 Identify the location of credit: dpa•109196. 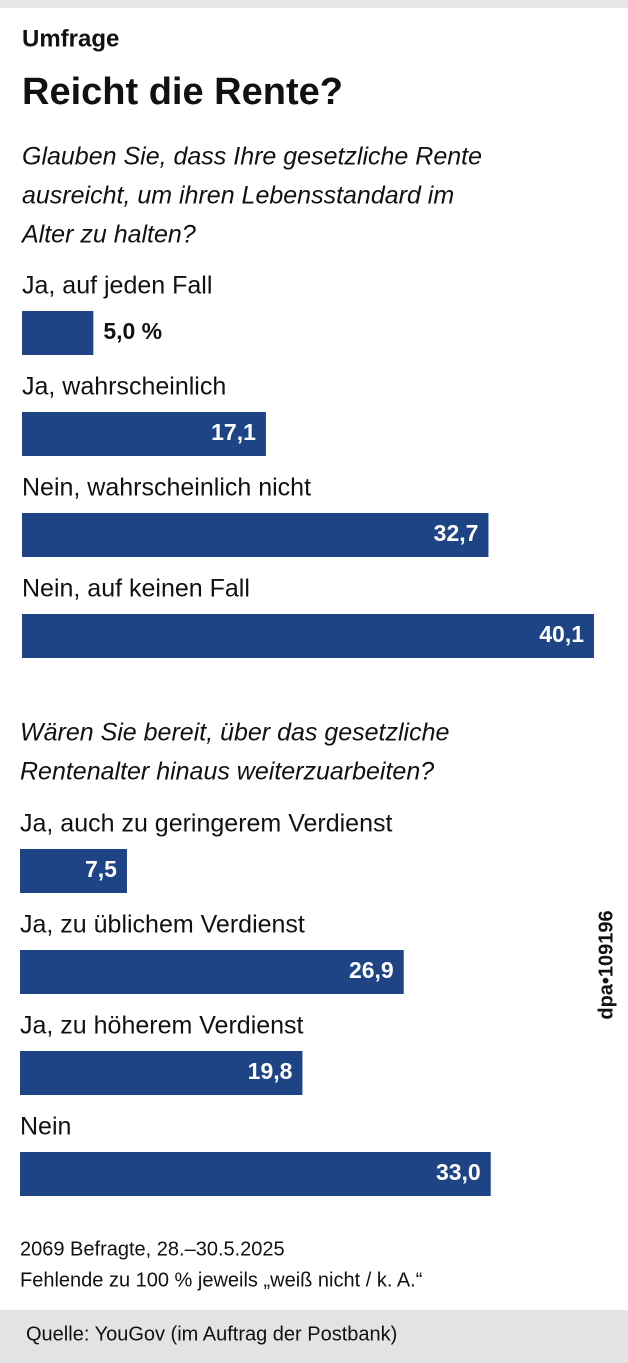
(606, 964).